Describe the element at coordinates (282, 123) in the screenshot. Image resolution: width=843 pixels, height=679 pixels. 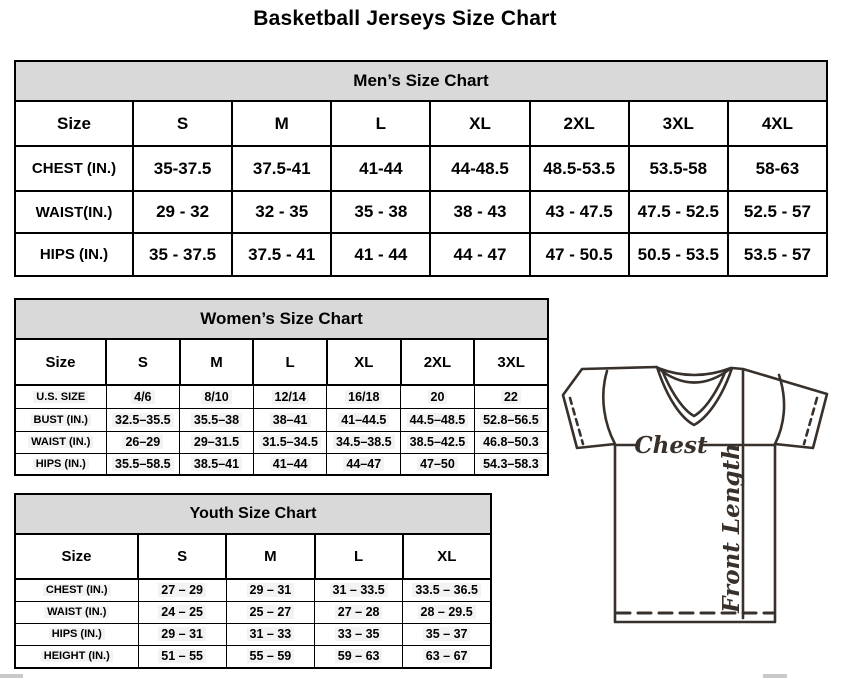
I see `mens-col-header: M` at that location.